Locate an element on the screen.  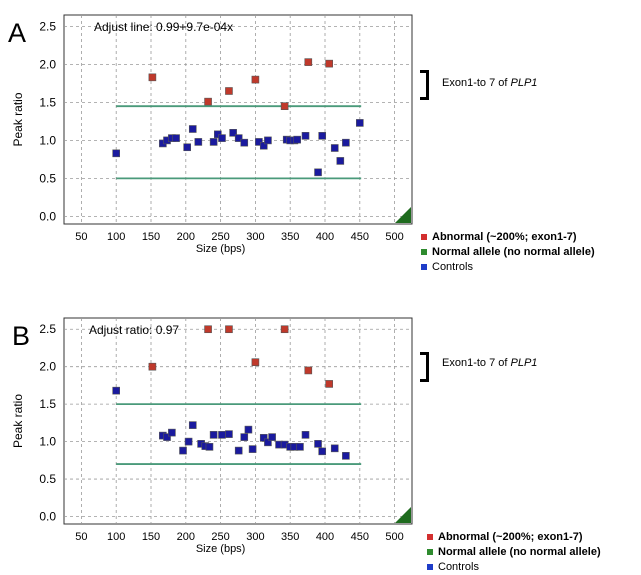
legend-b-item-normal: Normal allele (no normal allele) is located at coordinates (514, 552).